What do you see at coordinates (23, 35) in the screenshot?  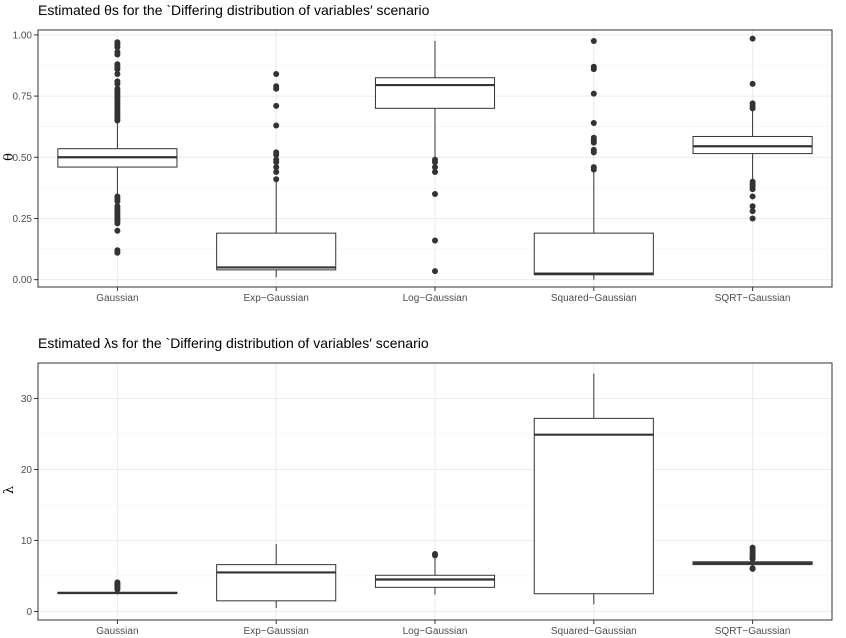 I see `theta-y-tick-label: 1.00` at bounding box center [23, 35].